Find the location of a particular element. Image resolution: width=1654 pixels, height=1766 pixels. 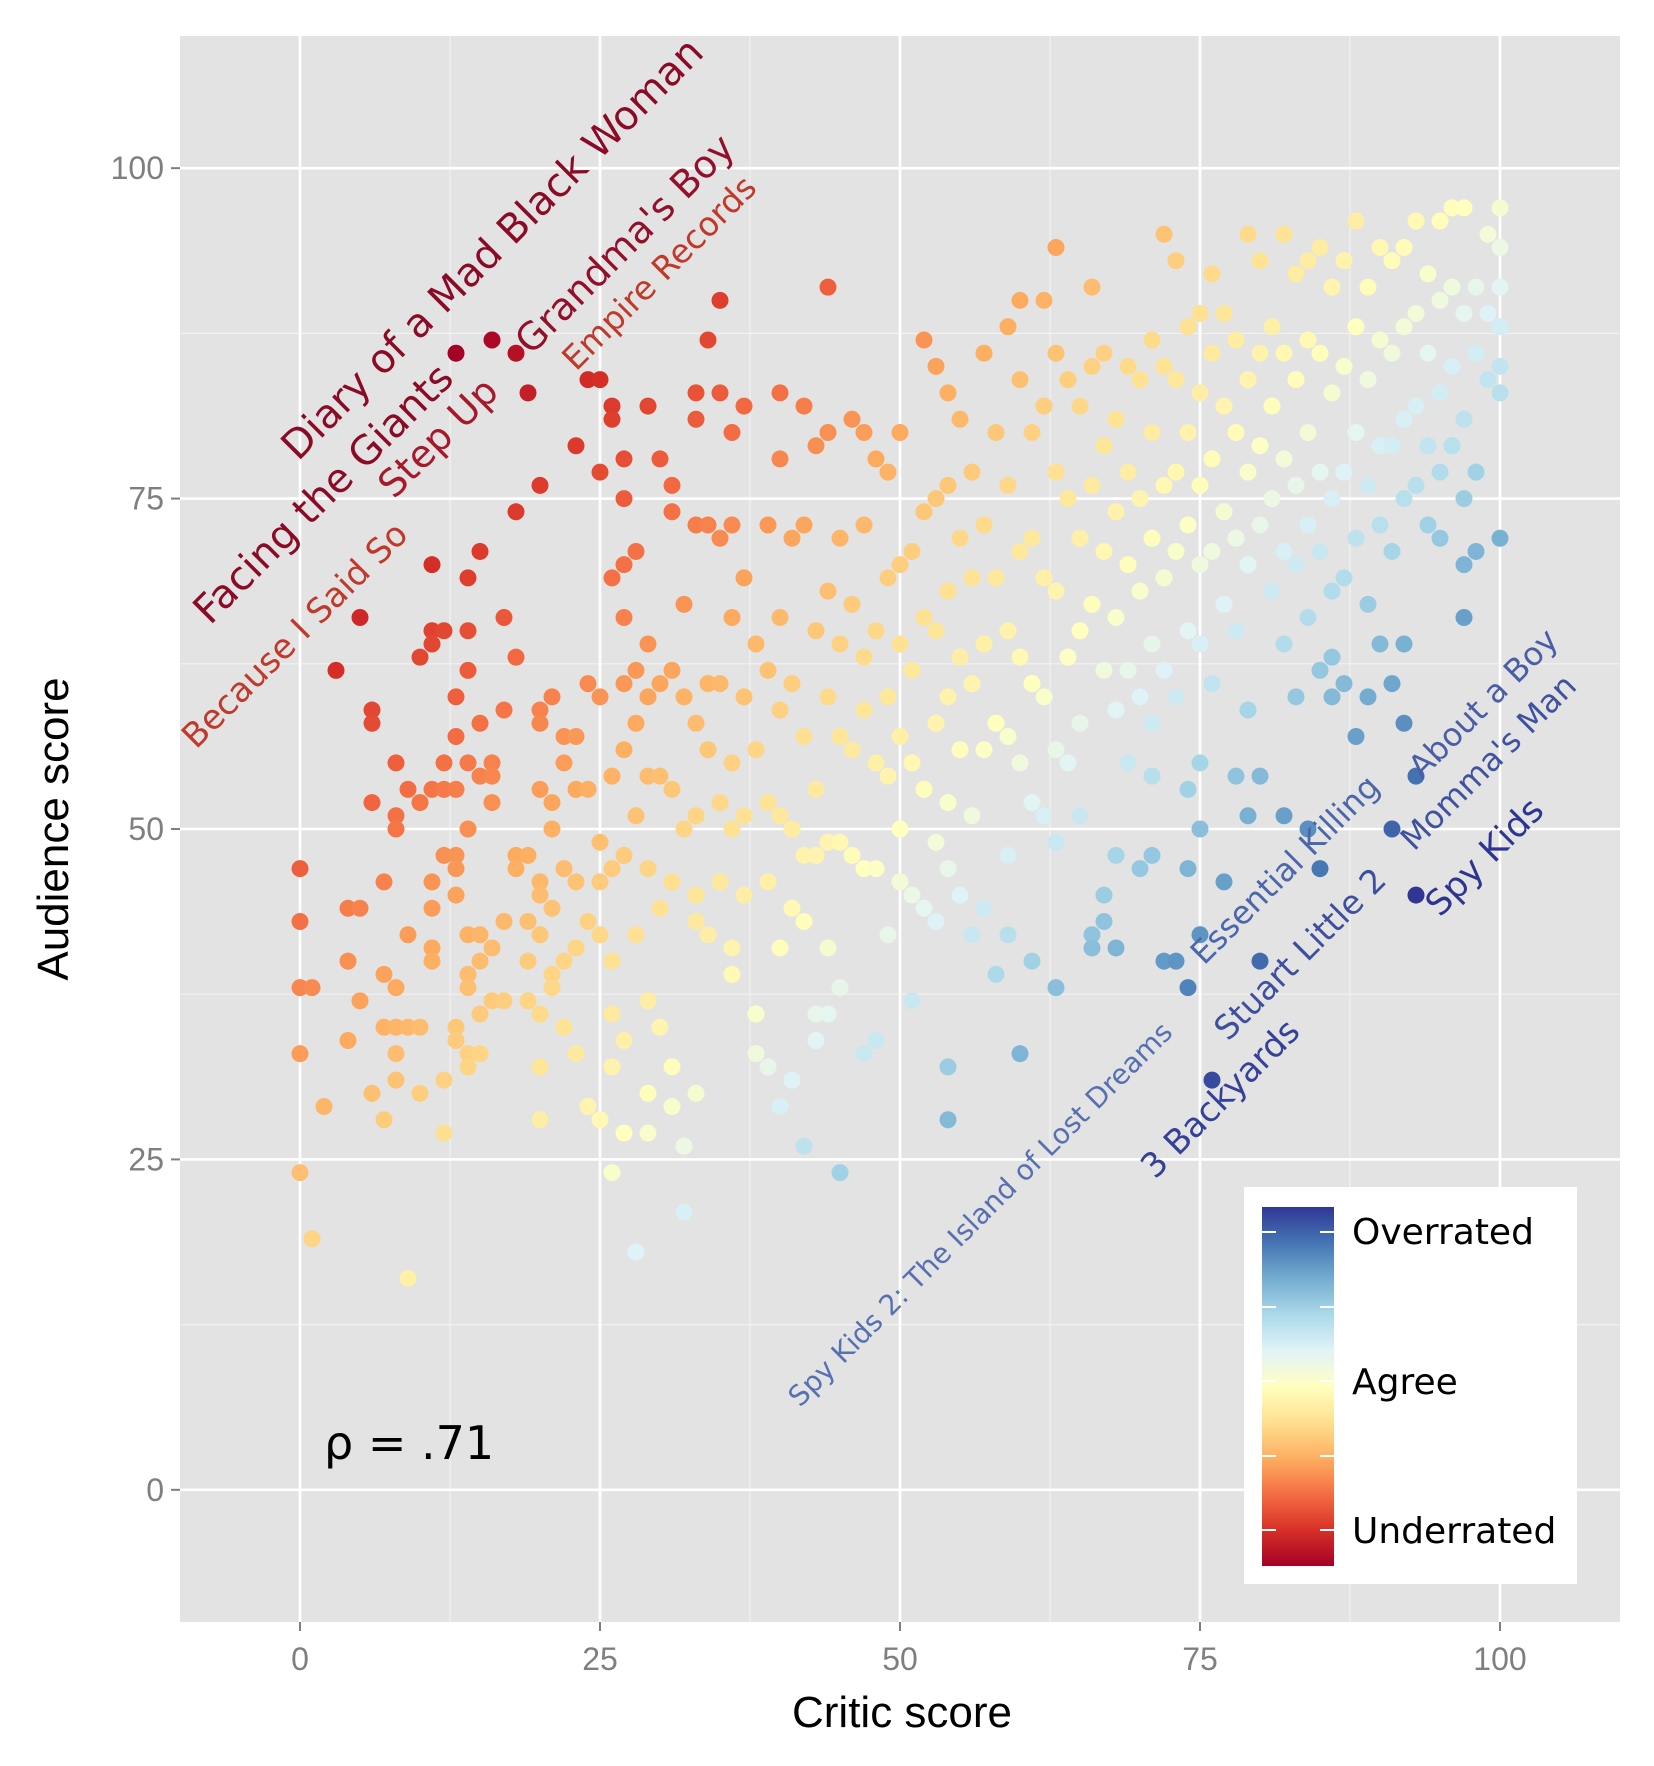

x-tick-label: 0 is located at coordinates (300, 1659).